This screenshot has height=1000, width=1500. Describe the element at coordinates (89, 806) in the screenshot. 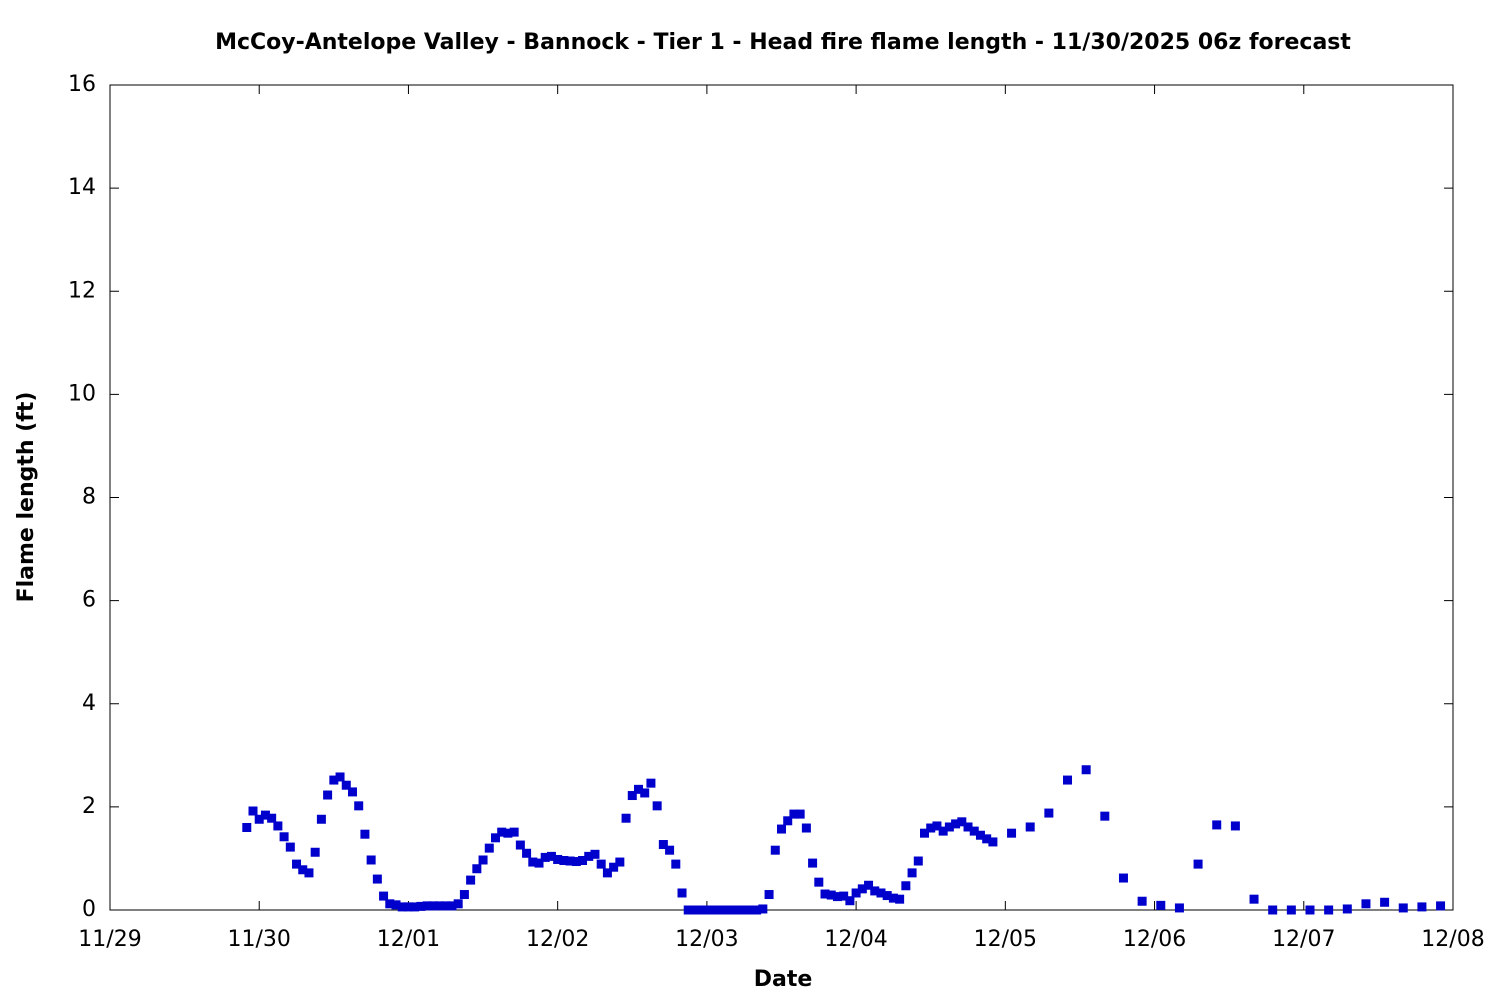

I see `y-tick-label: 2` at that location.